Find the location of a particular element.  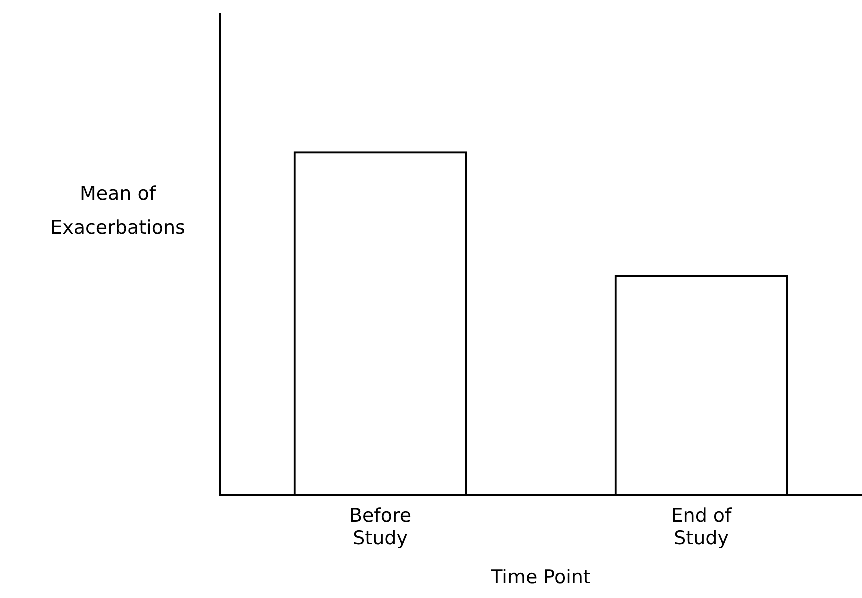

x-axis-title: Time Point is located at coordinates (540, 577).